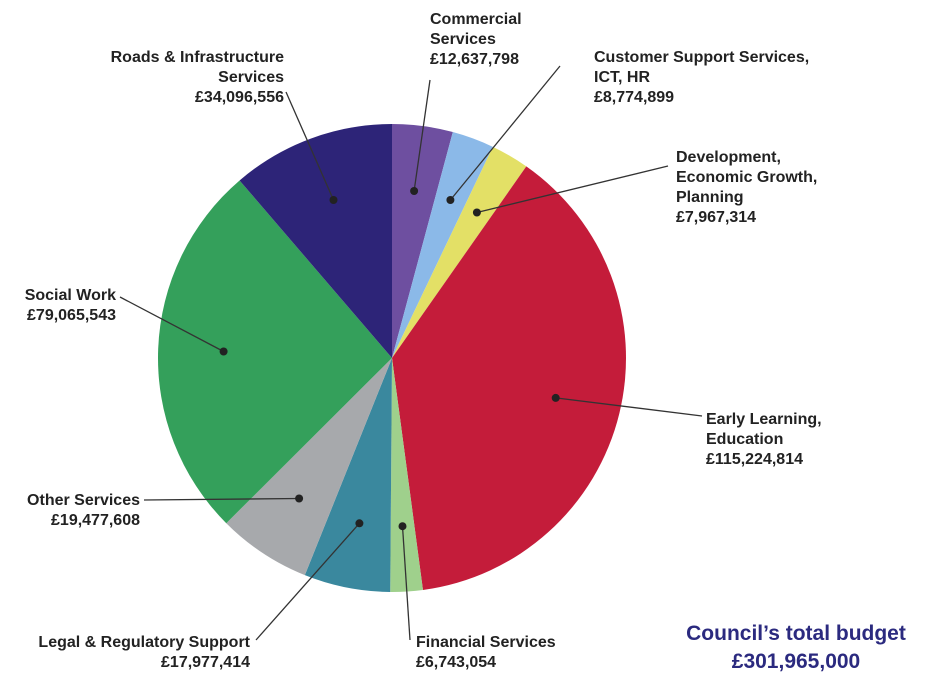  I want to click on leader-line-development-economic-growth-planning, so click(572, 189).